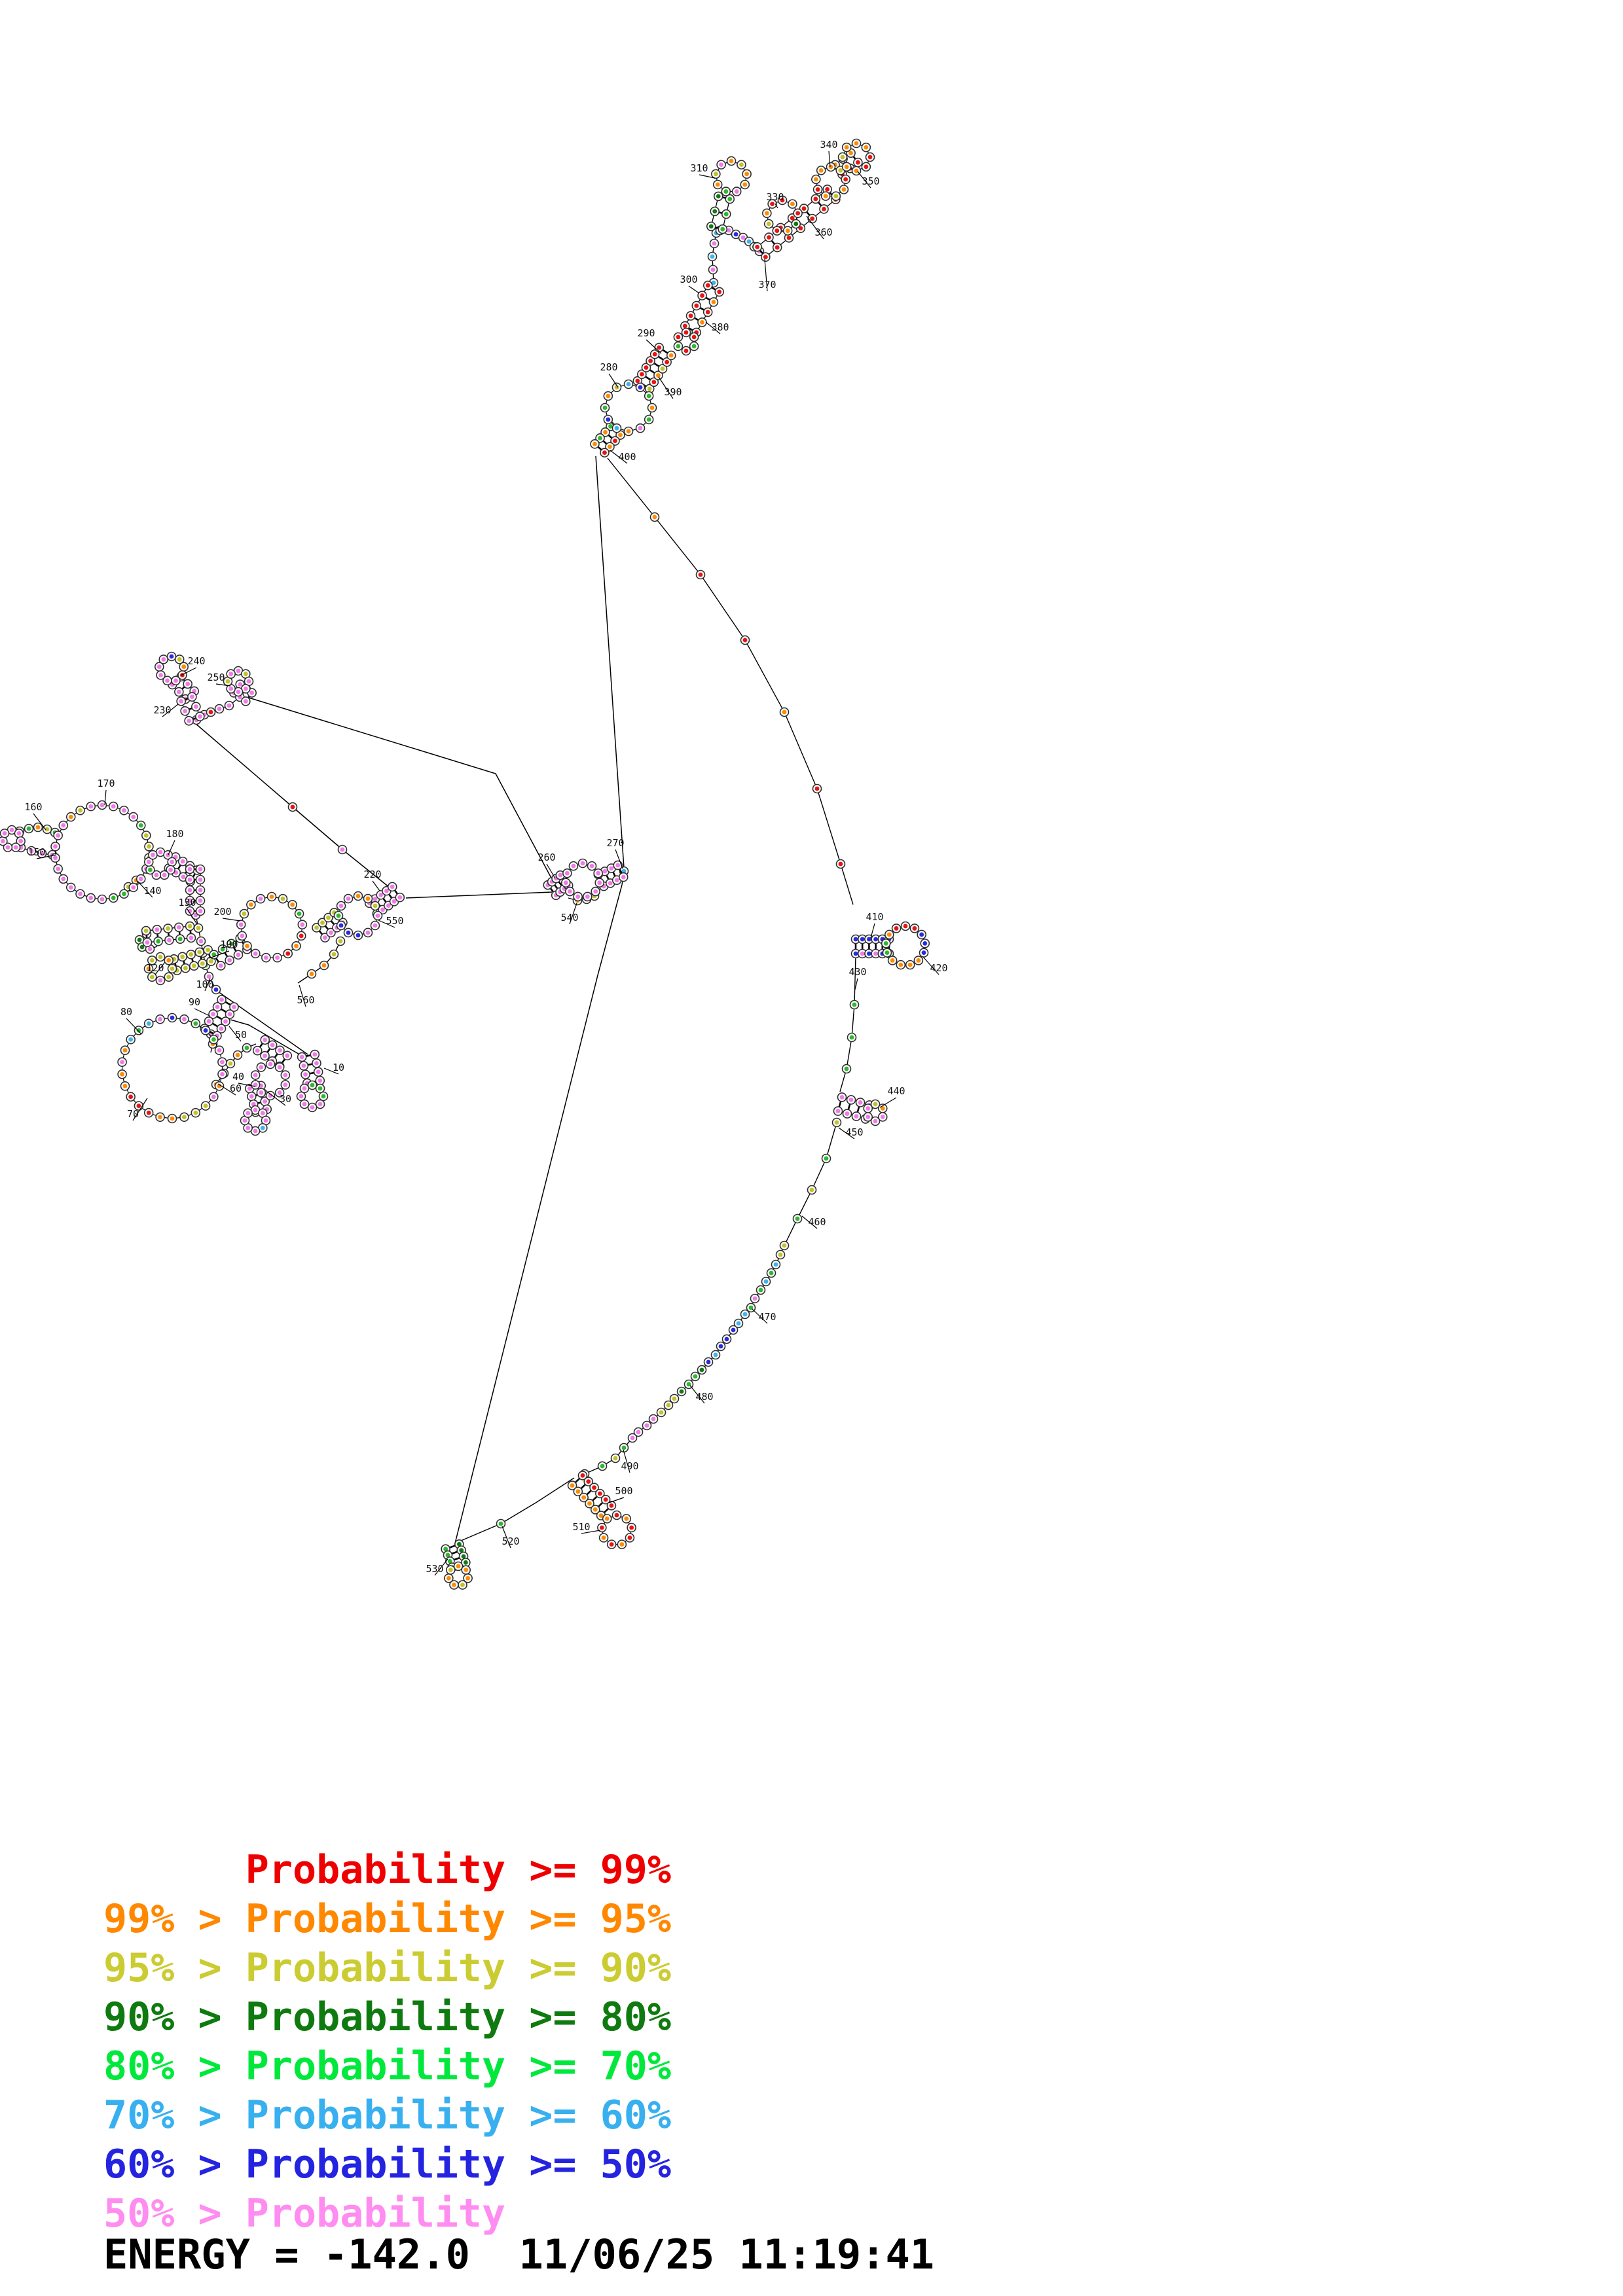 The image size is (1623, 2296). I want to click on position-label-510: 510, so click(581, 1527).